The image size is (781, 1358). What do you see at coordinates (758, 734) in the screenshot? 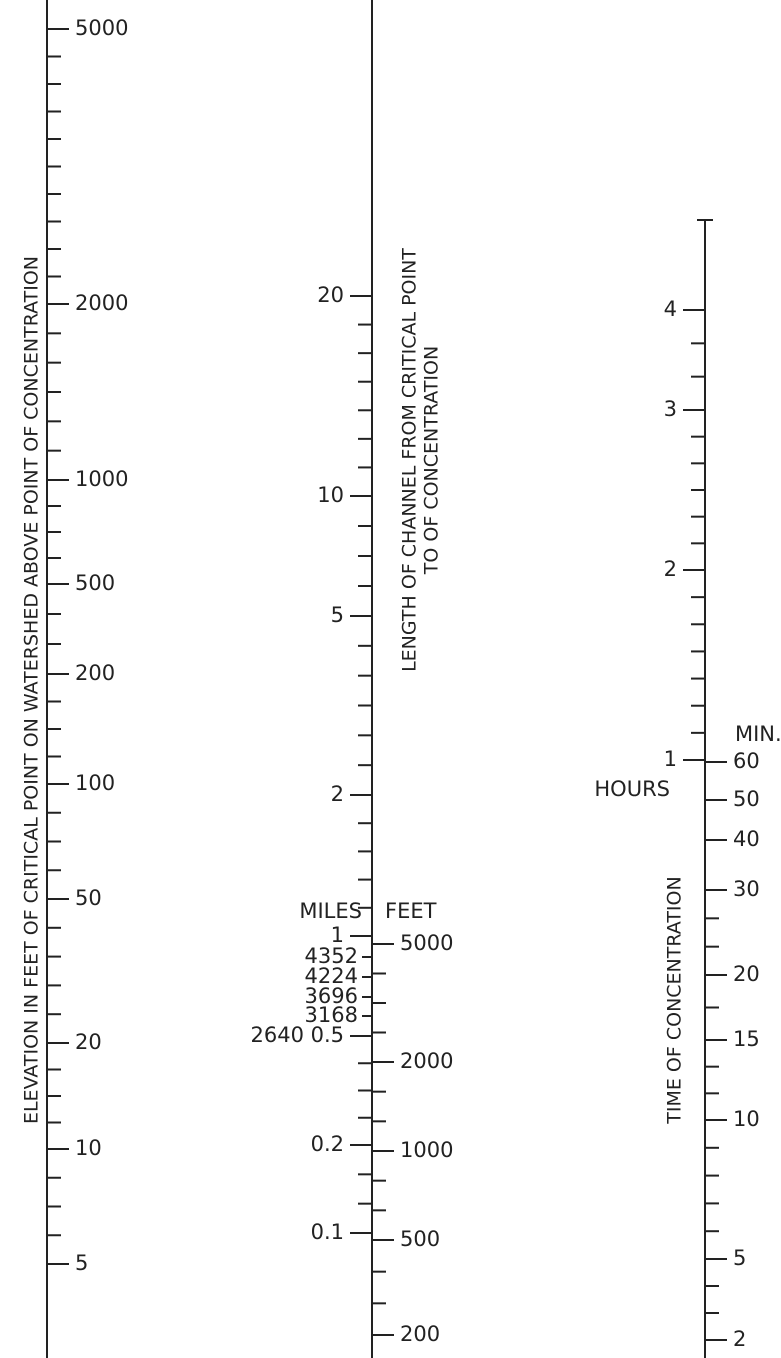
I see `unit-label: MIN.` at bounding box center [758, 734].